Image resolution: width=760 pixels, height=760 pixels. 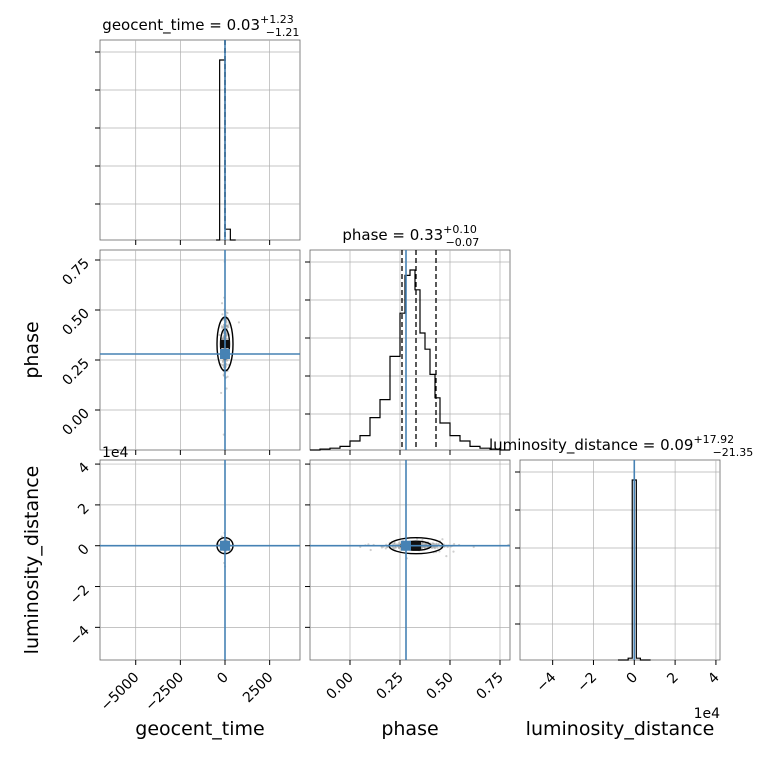 What do you see at coordinates (409, 729) in the screenshot?
I see `x-axis-label-phase: phase` at bounding box center [409, 729].